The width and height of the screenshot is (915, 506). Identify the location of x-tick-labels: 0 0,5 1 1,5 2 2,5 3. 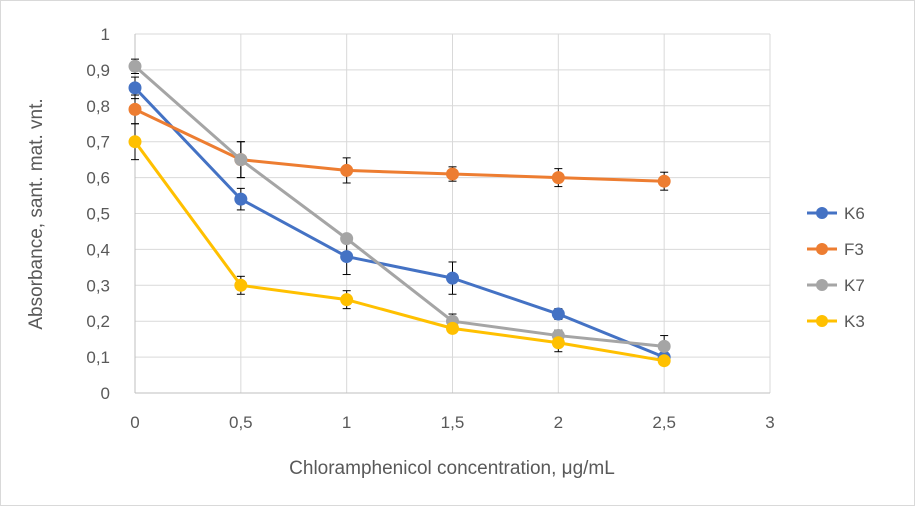
(452, 422).